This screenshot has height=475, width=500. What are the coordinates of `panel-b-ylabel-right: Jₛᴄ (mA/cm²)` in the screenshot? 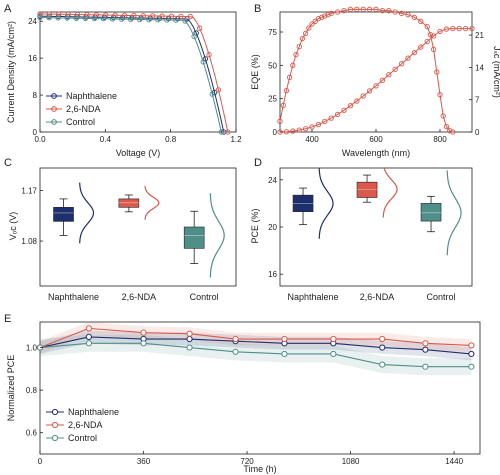 It's located at (496, 72).